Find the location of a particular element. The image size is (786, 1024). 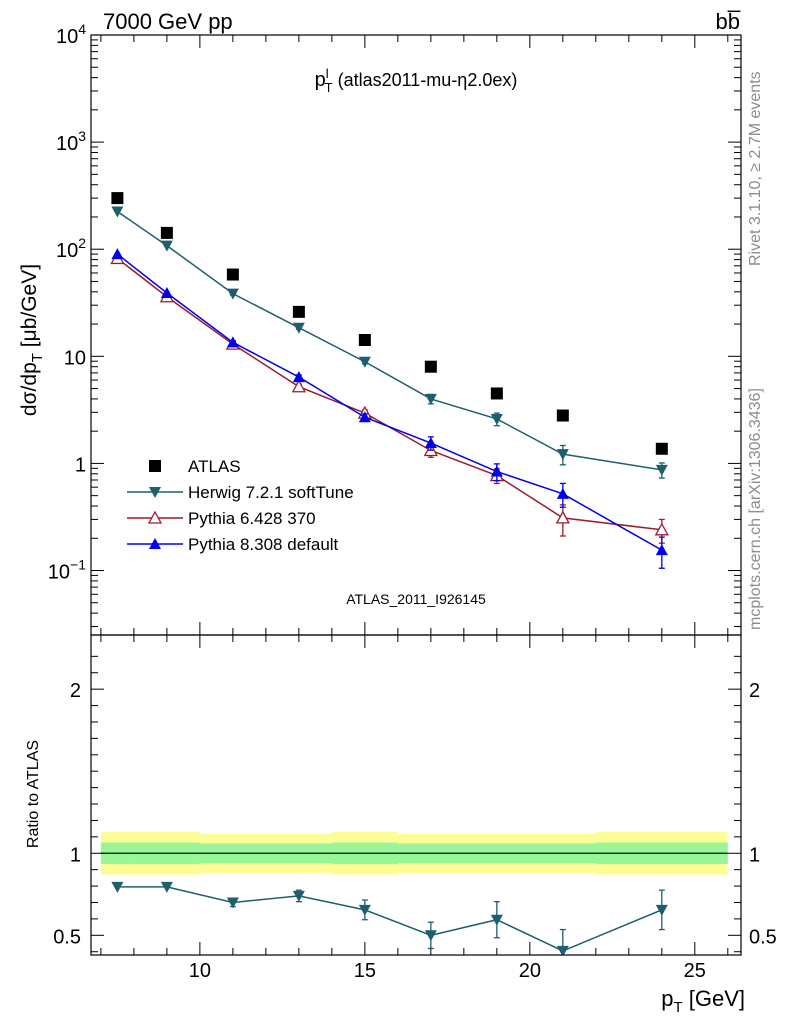

collision-label: 7000 GeV pp is located at coordinates (168, 21).